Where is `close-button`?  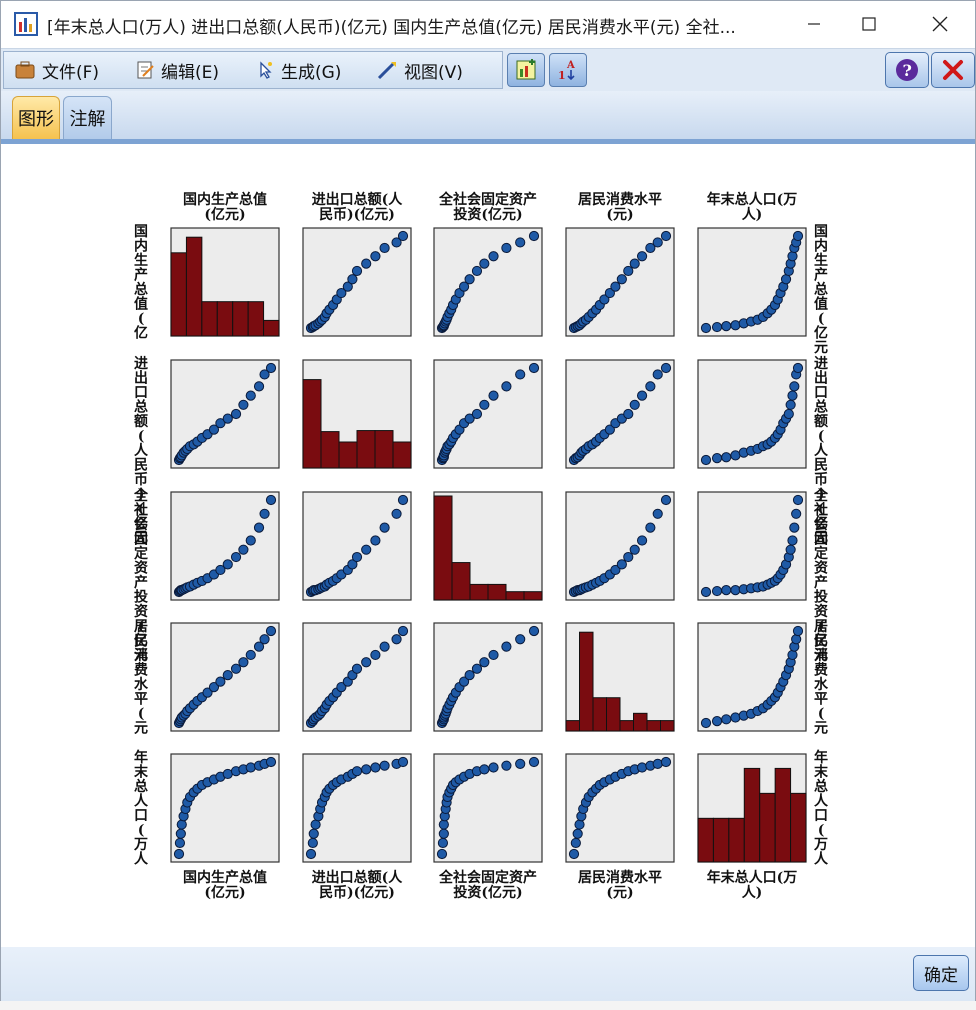 close-button is located at coordinates (940, 24).